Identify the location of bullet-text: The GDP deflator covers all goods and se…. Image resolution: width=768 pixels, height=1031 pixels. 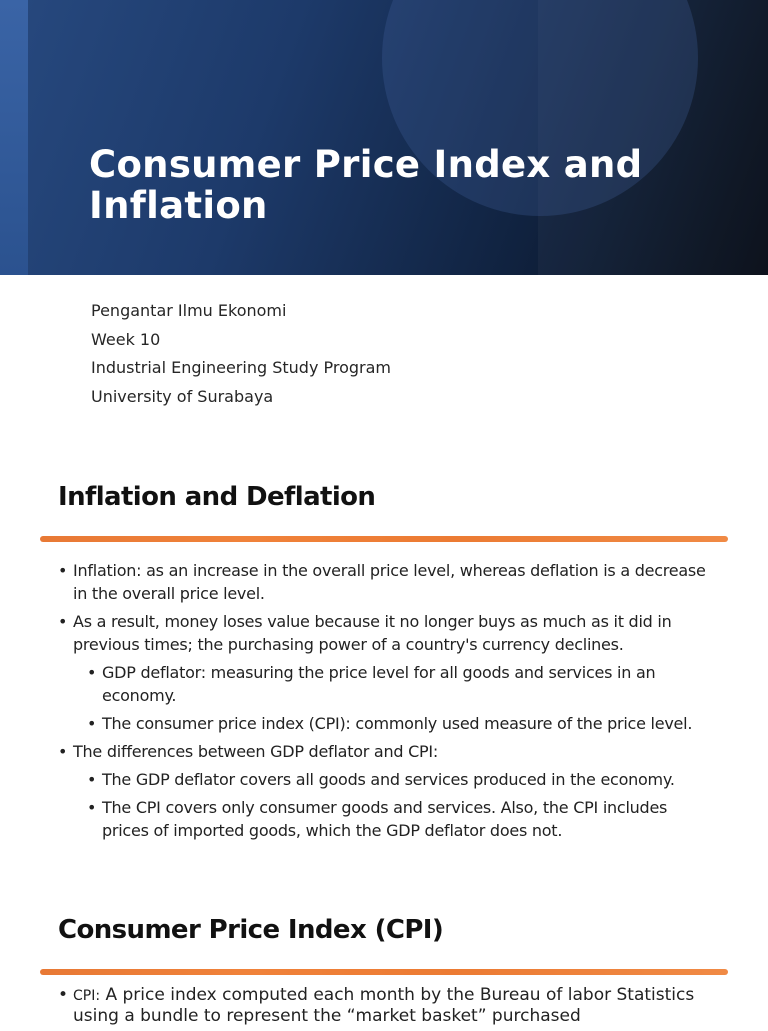
(388, 779).